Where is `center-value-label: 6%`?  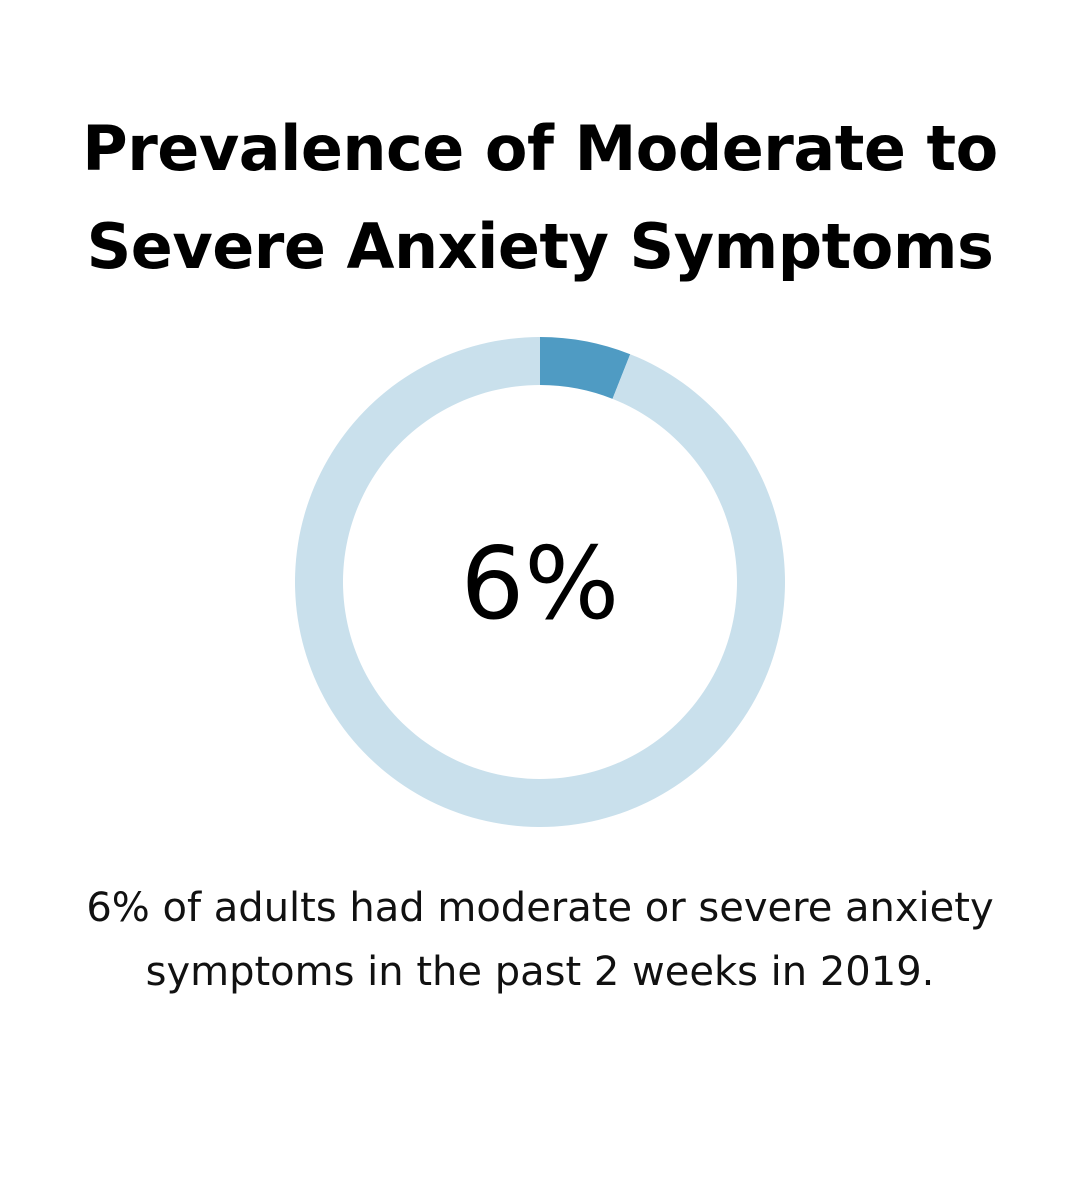
center-value-label: 6% is located at coordinates (540, 583).